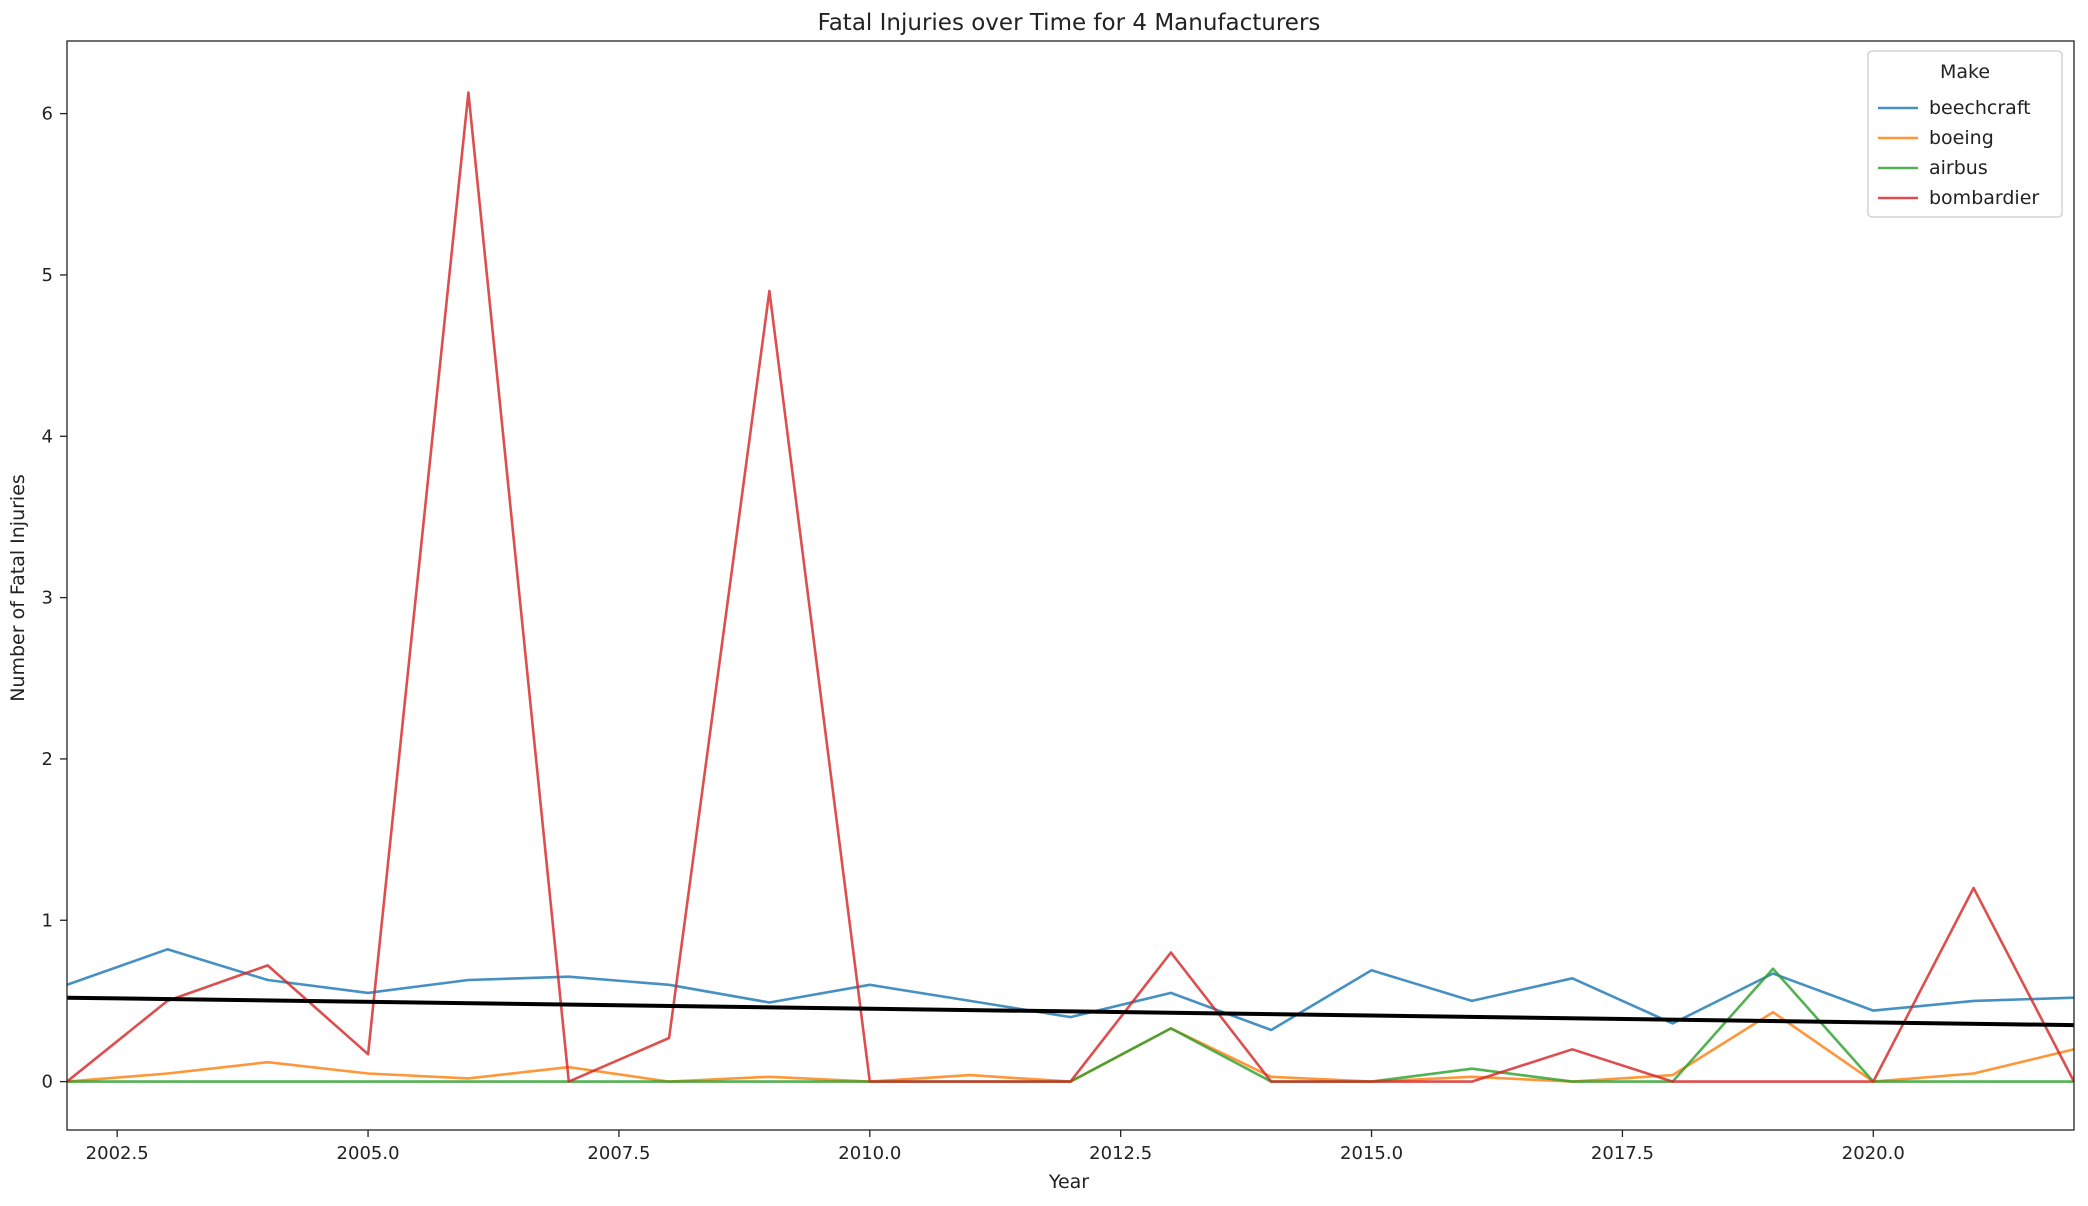 This screenshot has height=1206, width=2088. I want to click on trend-line, so click(1070, 1011).